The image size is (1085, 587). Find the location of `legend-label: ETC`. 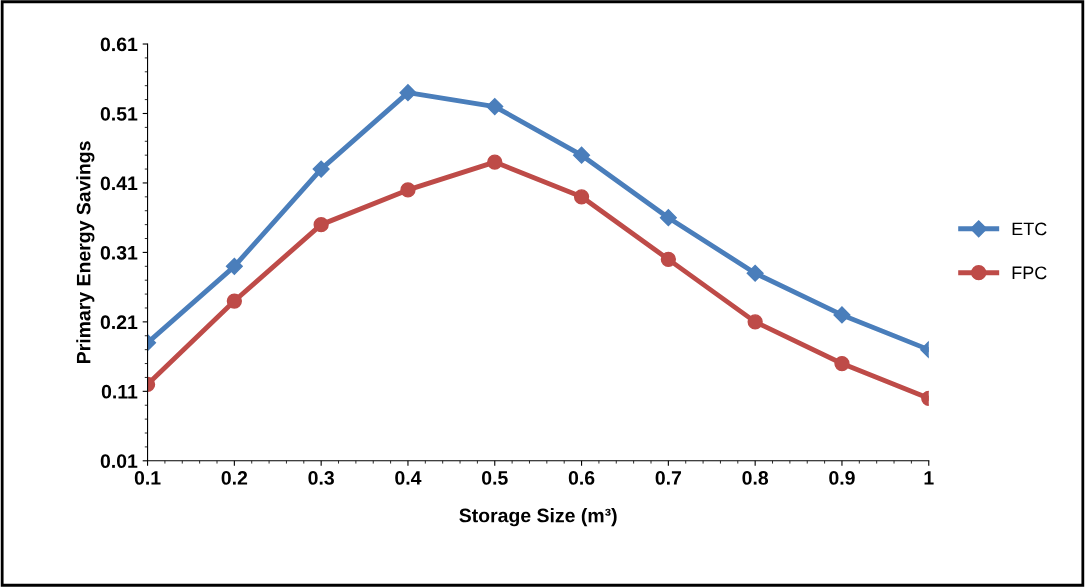

legend-label: ETC is located at coordinates (1029, 229).